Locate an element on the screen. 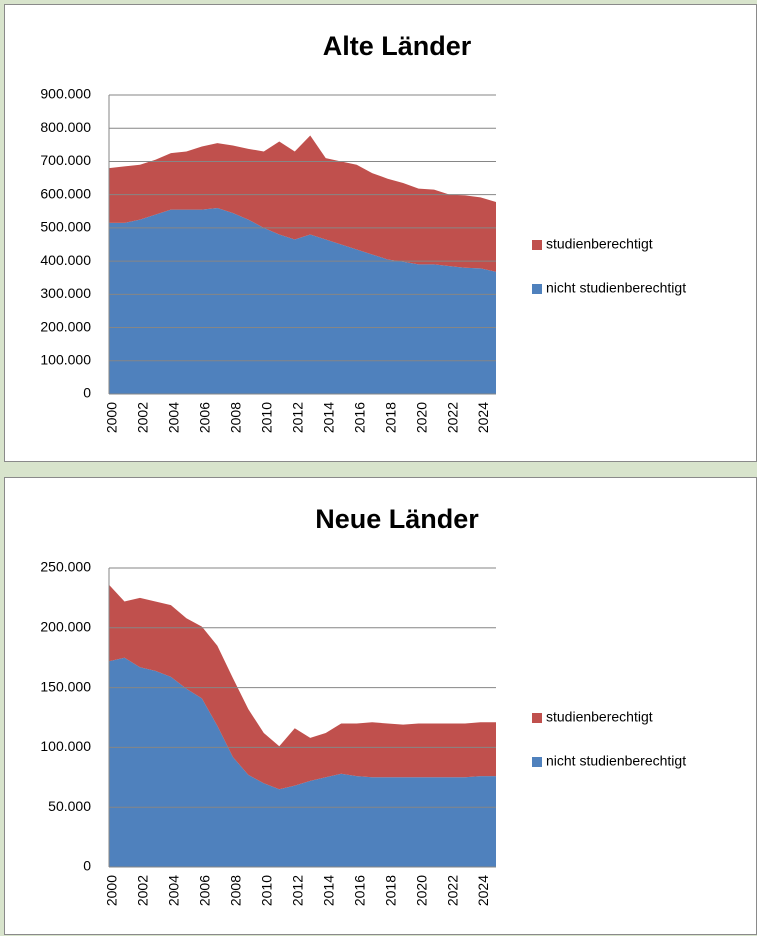  chart-title: Neue Länder is located at coordinates (397, 519).